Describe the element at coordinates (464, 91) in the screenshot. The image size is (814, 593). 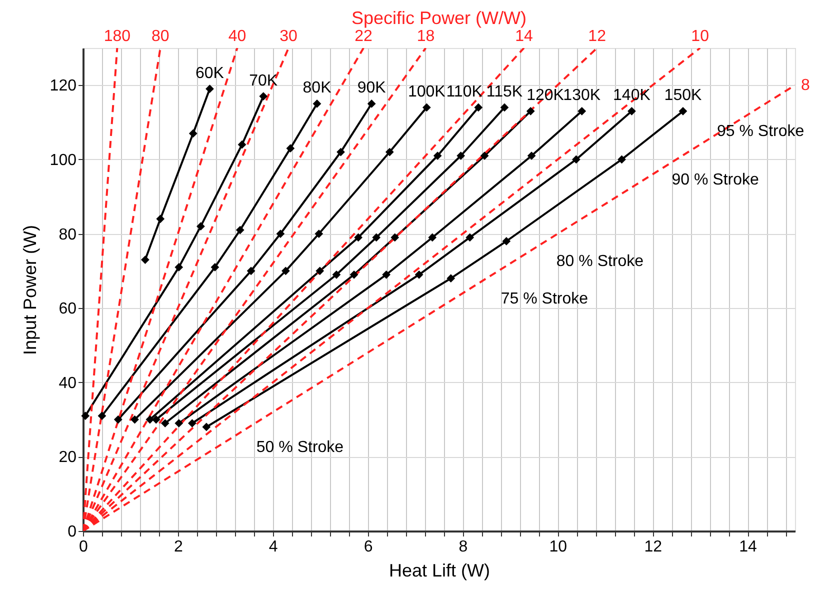
I see `series-label: 110K` at that location.